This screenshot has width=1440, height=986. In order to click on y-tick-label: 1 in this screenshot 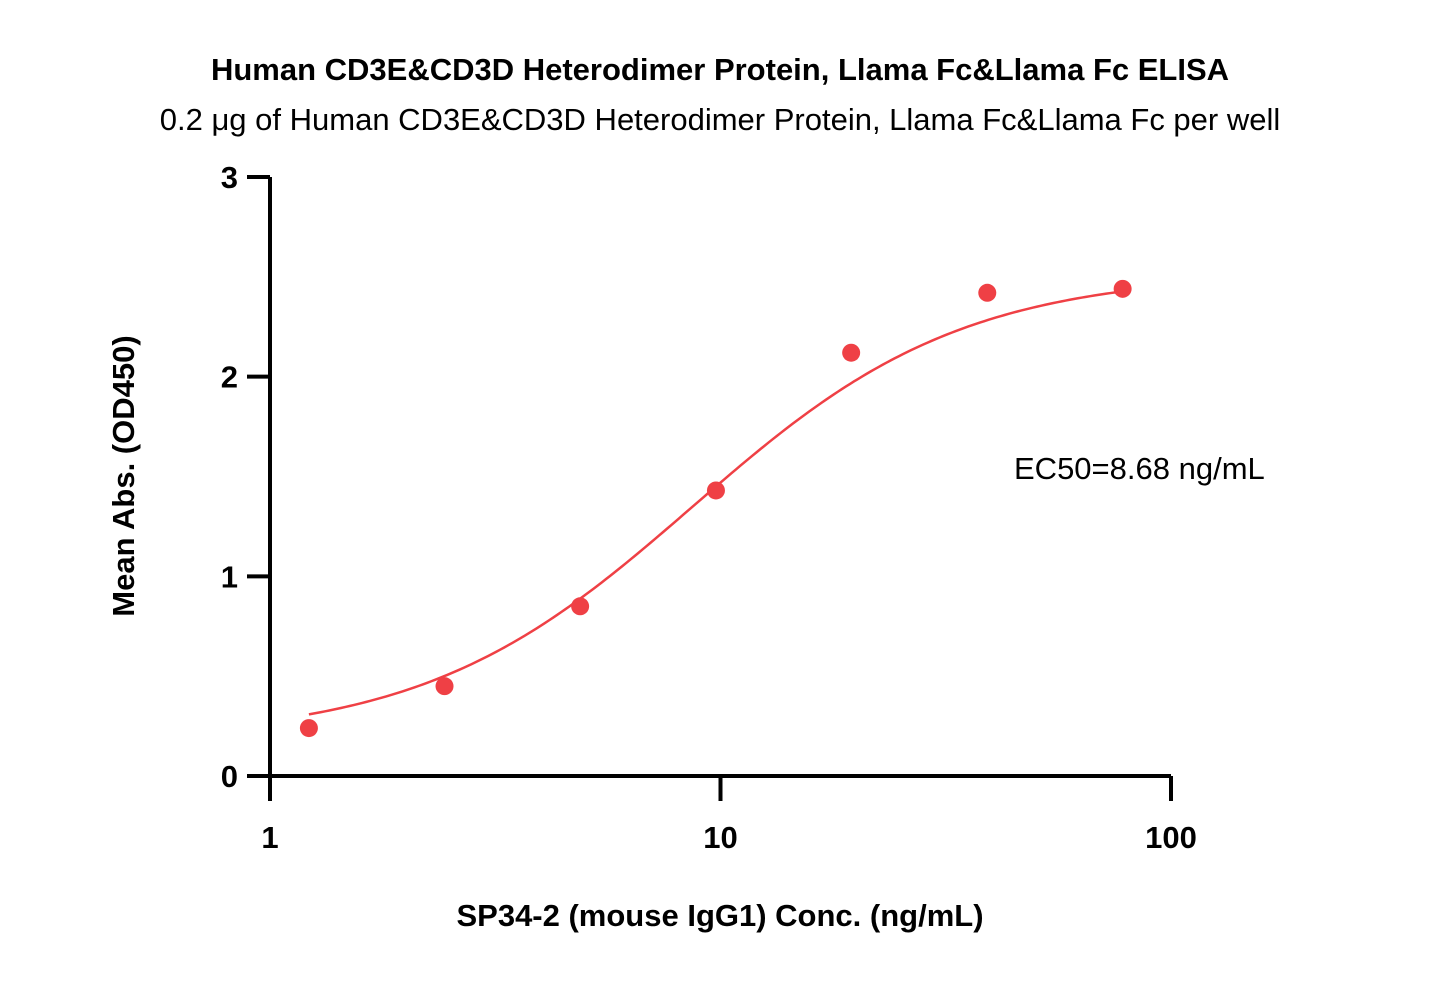, I will do `click(229, 576)`.